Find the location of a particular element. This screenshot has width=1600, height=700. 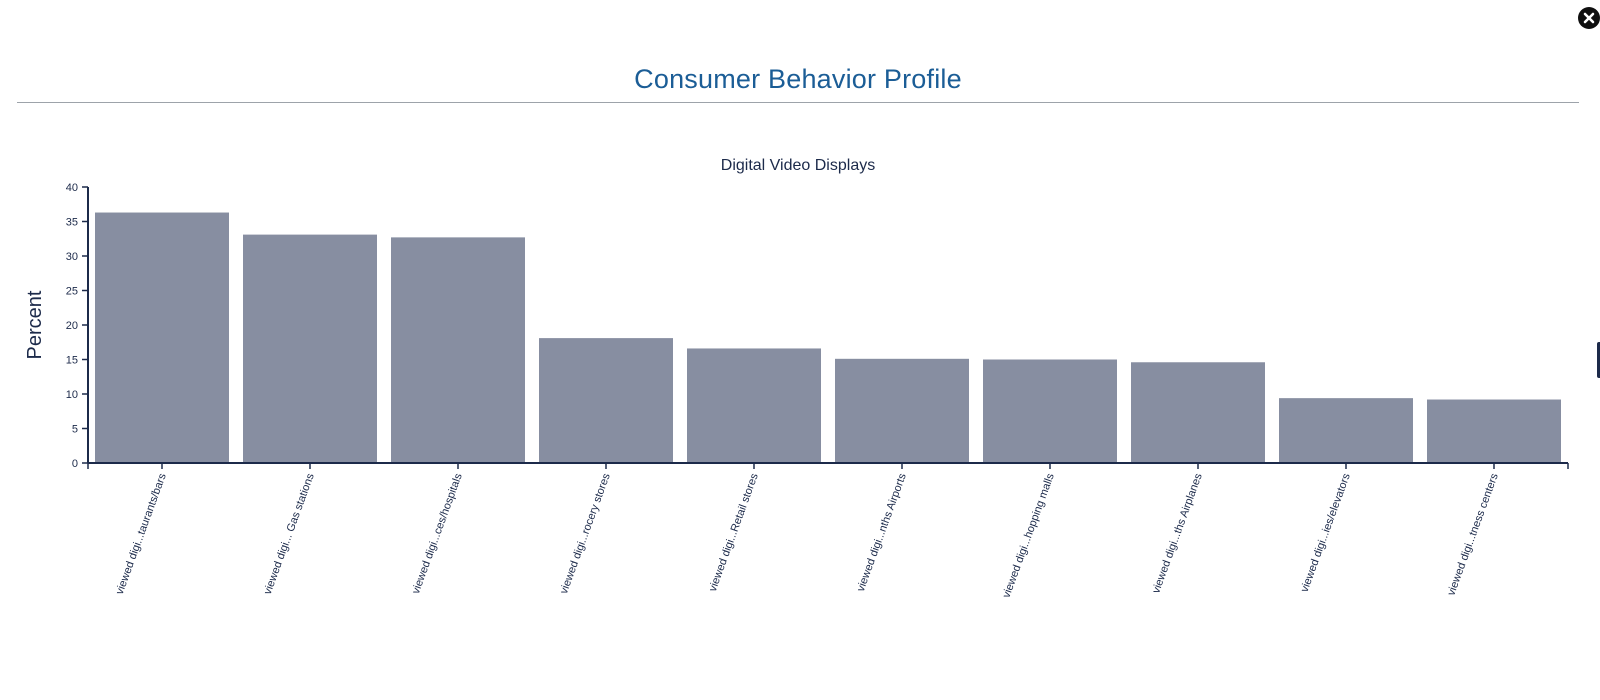

y-tick-label: 5 is located at coordinates (75, 430).